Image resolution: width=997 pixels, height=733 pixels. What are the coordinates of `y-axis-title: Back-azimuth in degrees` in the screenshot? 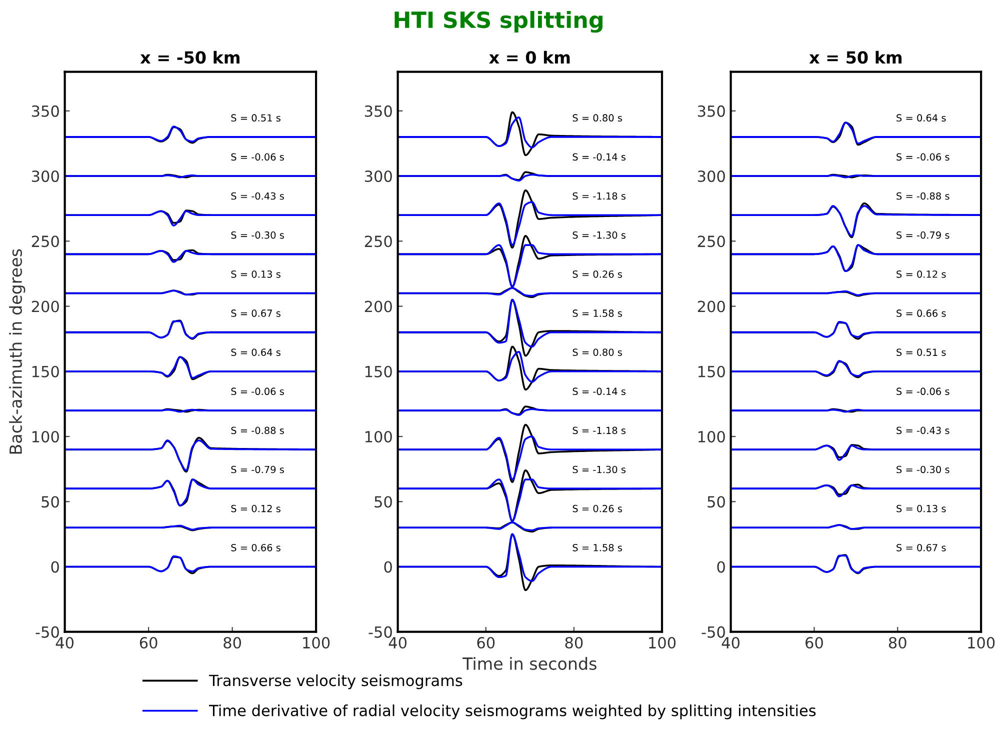 It's located at (17, 351).